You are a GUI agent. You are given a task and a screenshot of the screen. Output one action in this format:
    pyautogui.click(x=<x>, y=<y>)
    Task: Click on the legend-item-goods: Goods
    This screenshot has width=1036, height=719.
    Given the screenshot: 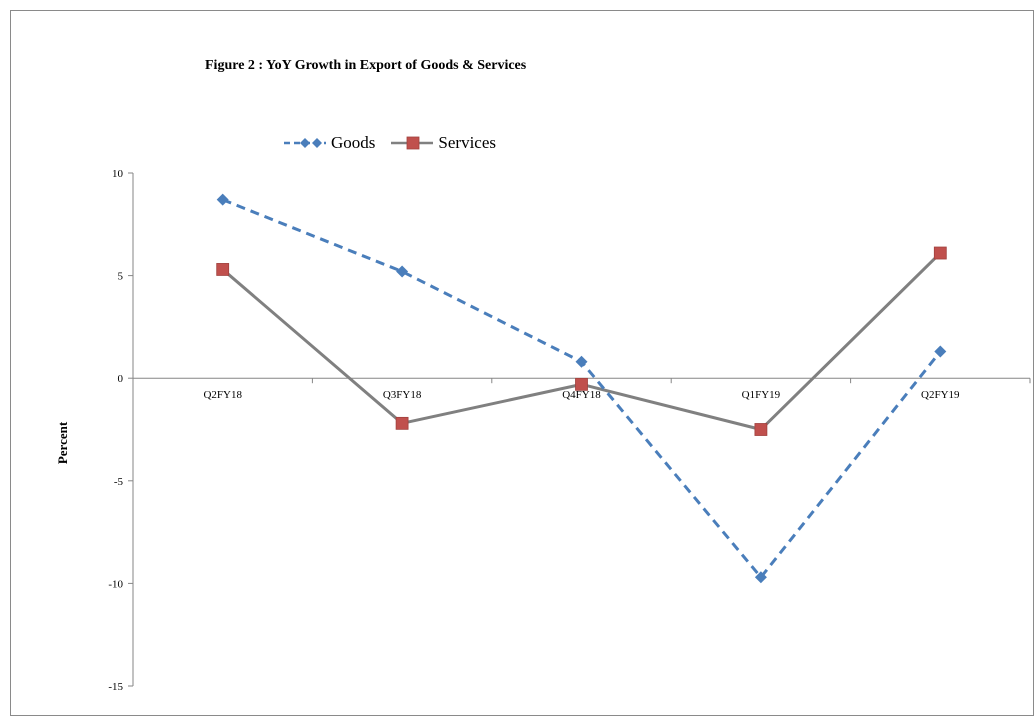 What is the action you would take?
    pyautogui.click(x=328, y=143)
    